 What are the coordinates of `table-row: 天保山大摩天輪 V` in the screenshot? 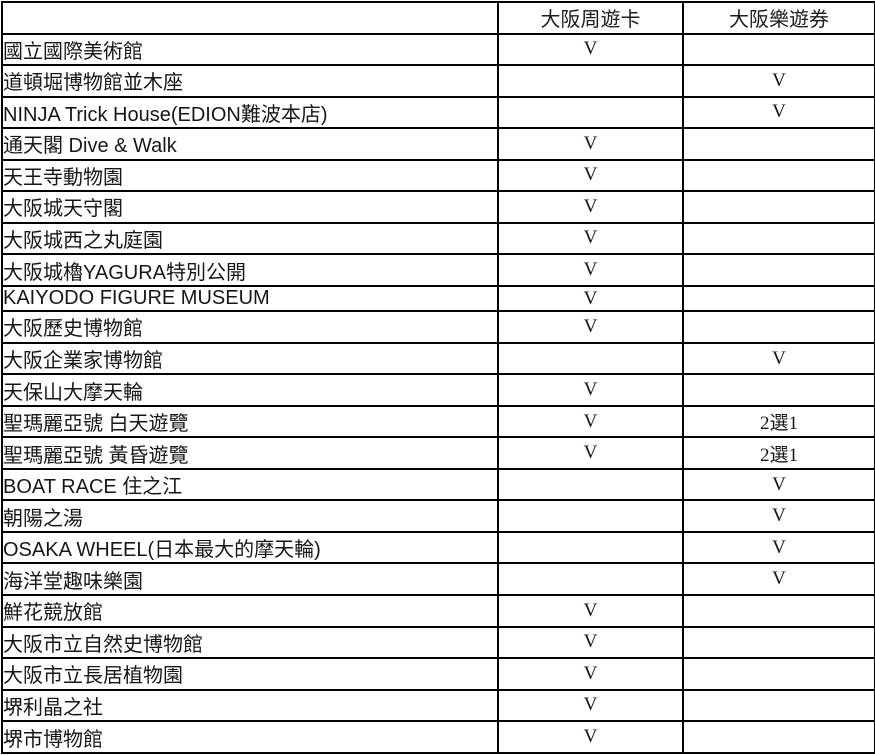 It's located at (438, 390).